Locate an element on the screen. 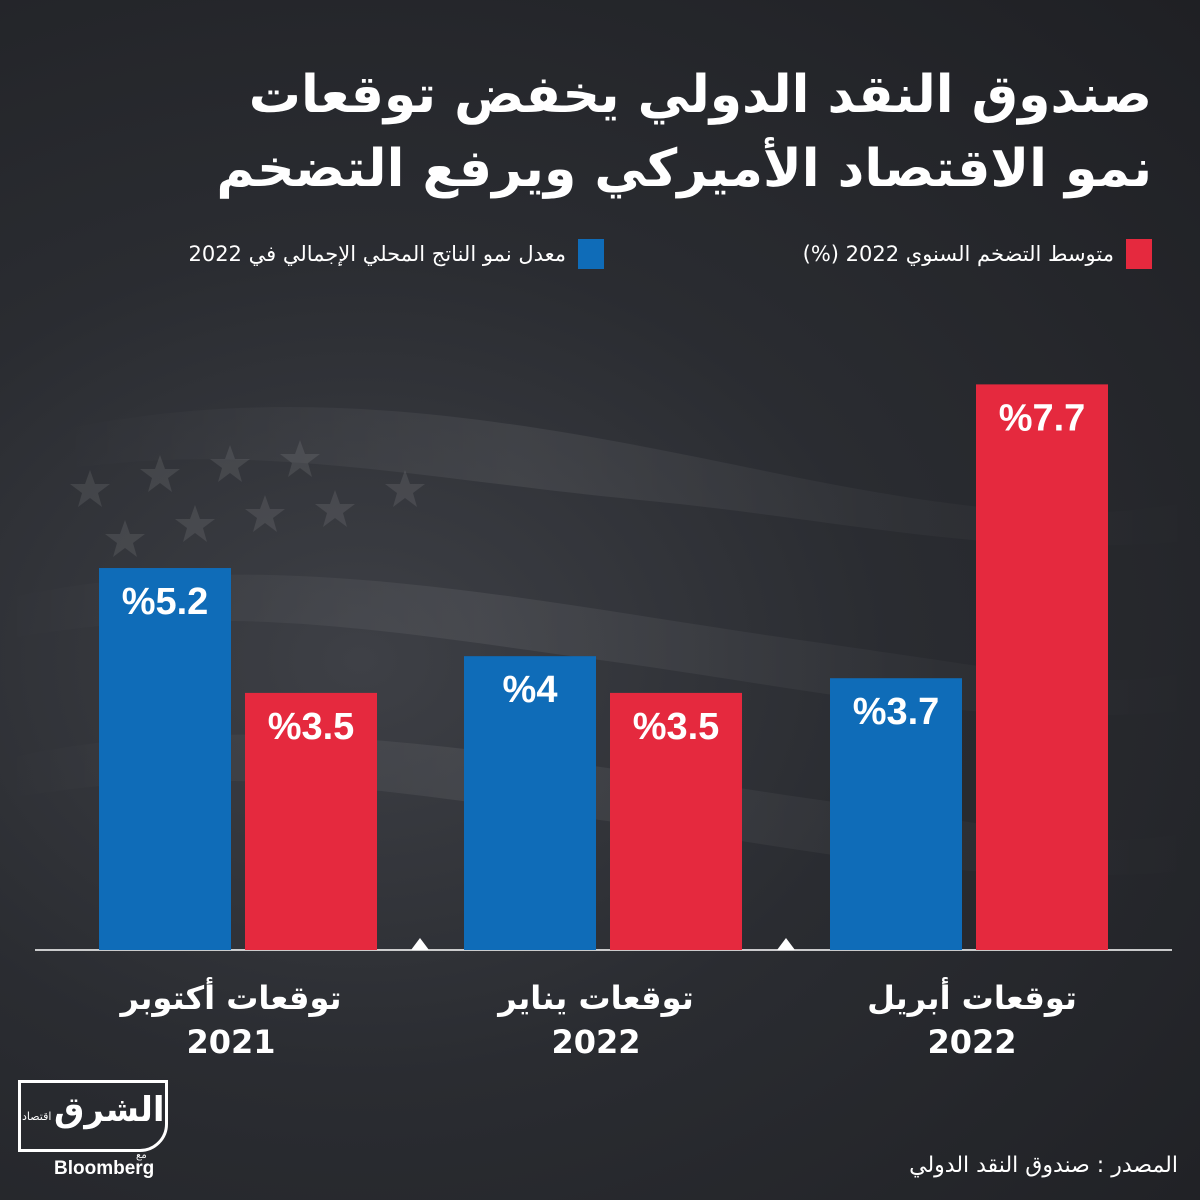  legend-item-inflation: متوسط التضخم السنوي 2022 (%) is located at coordinates (977, 254).